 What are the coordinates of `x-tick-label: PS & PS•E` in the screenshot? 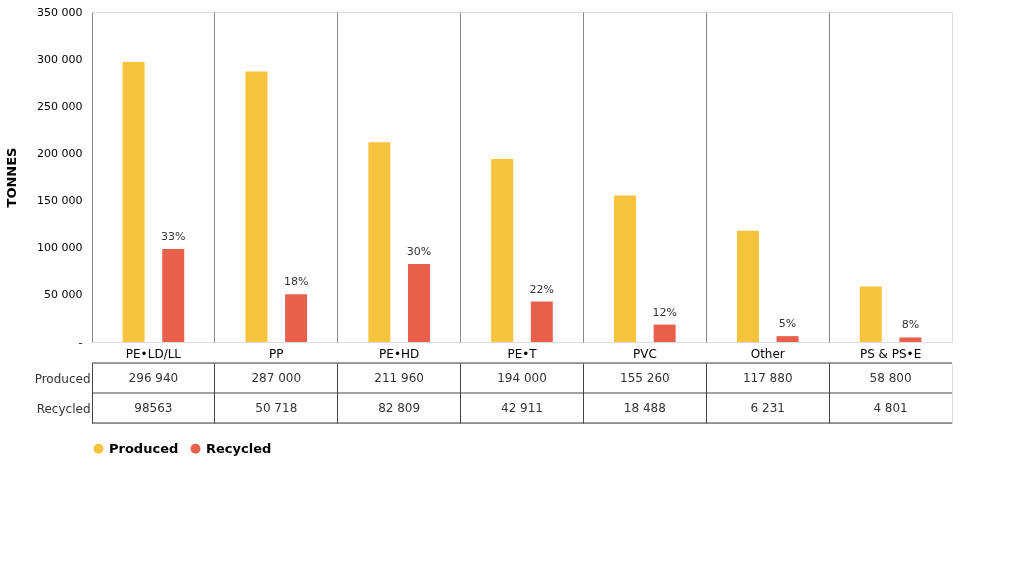 It's located at (890, 353).